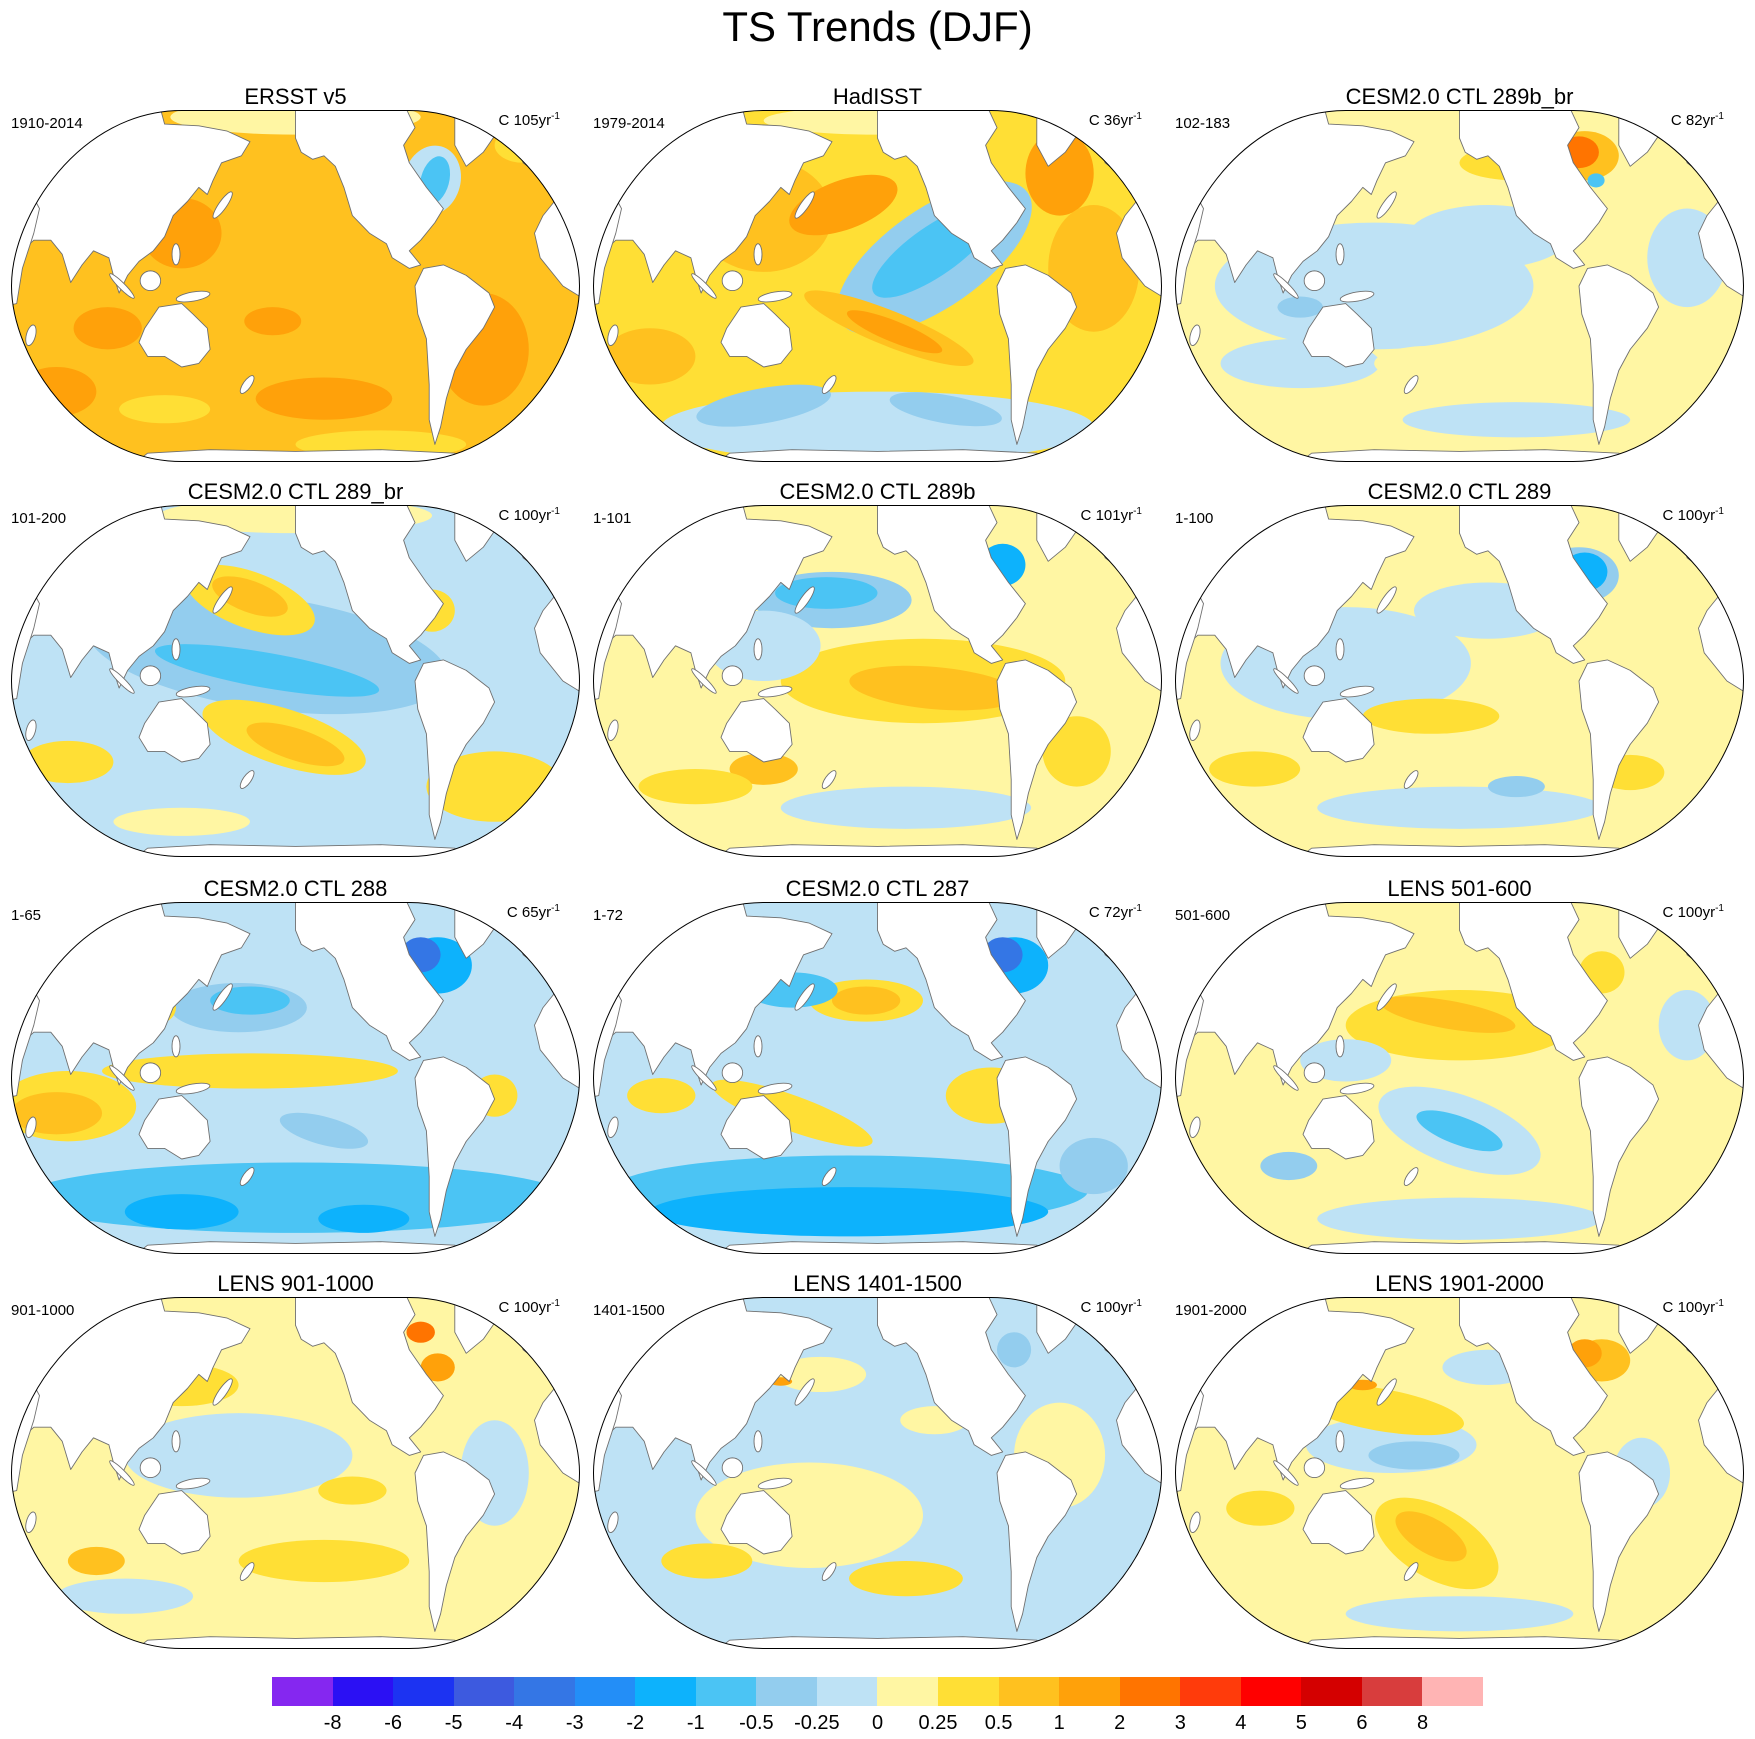 The width and height of the screenshot is (1755, 1739). I want to click on map-panel: HadISST 1979-2014 C 36yr-1, so click(877, 273).